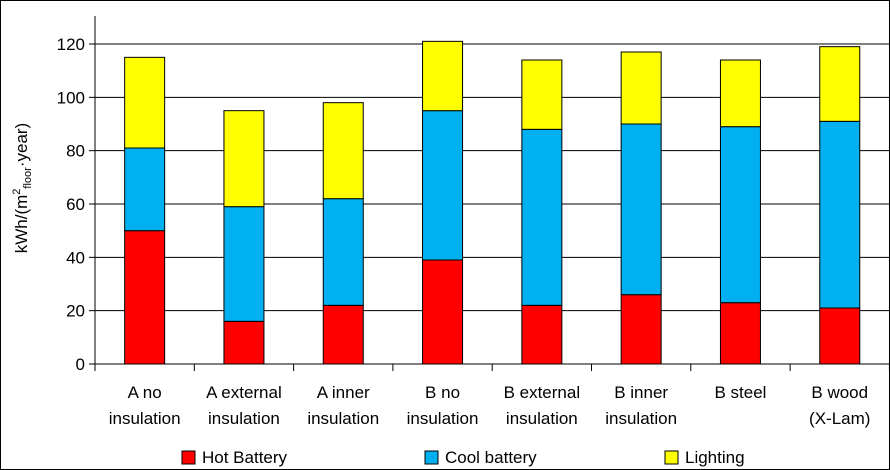 This screenshot has height=470, width=890. I want to click on legend-label: Lighting, so click(715, 457).